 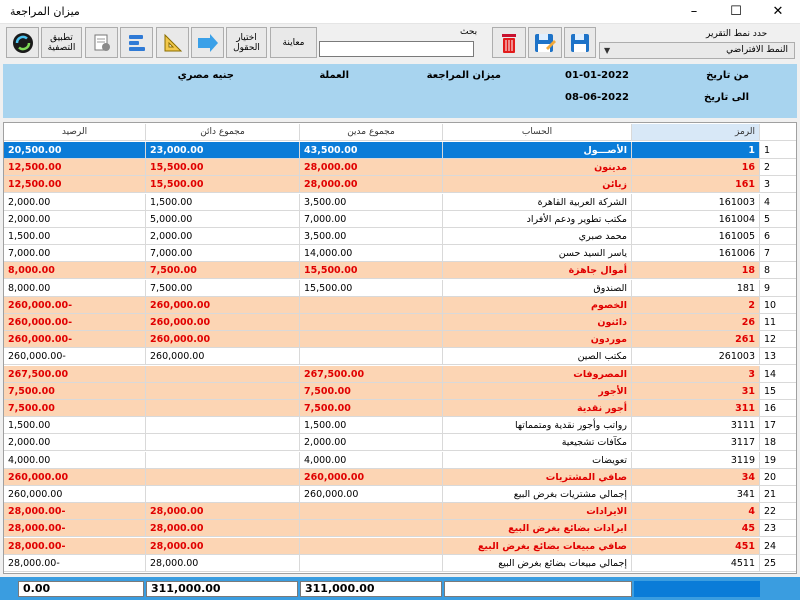 I want to click on row-number: 6, so click(x=778, y=236).